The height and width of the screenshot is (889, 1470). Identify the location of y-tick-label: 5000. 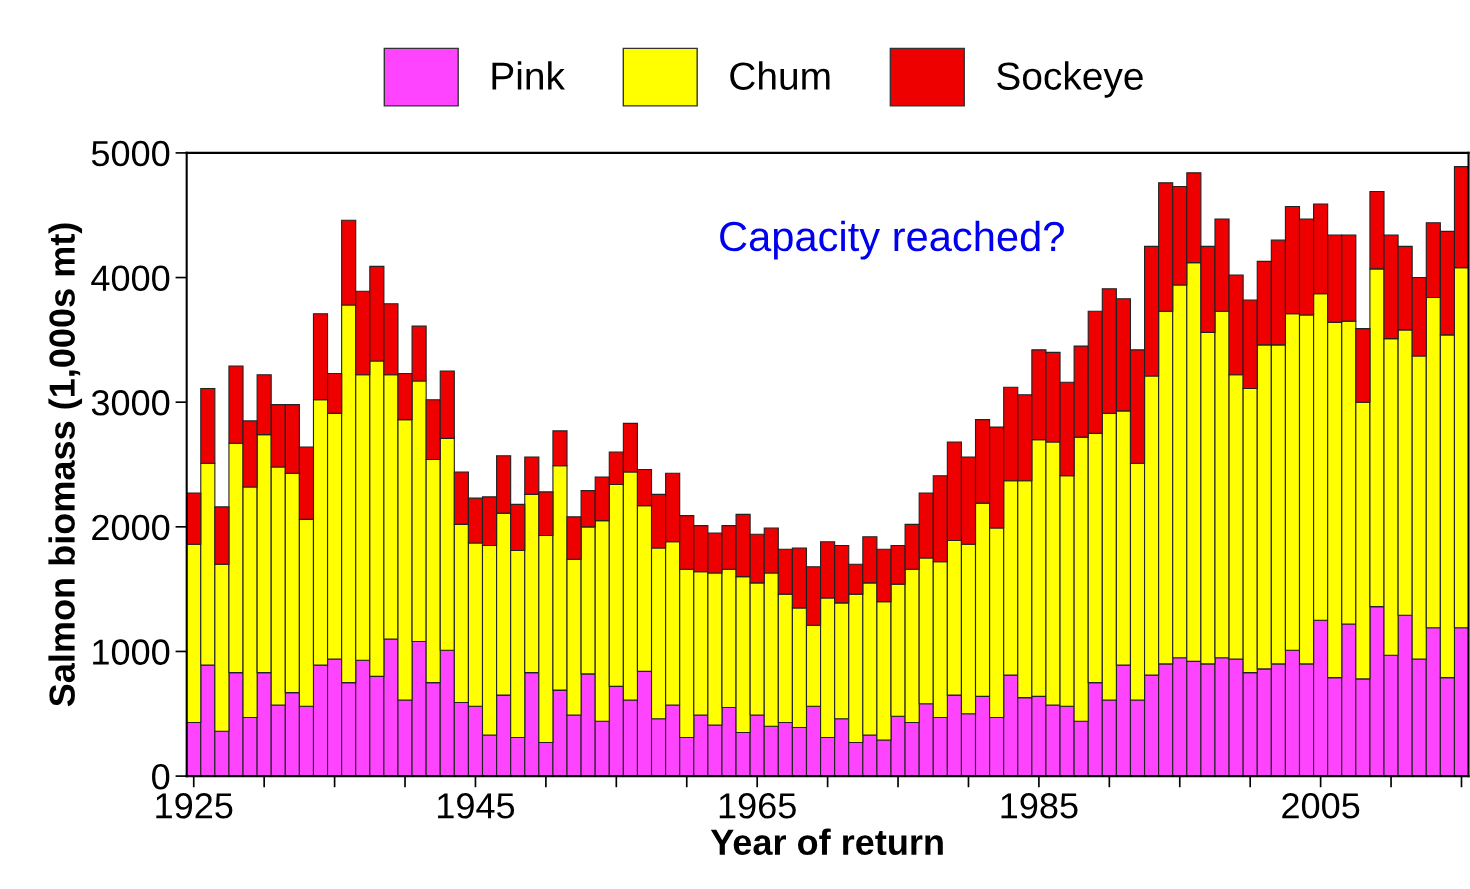
(130, 153).